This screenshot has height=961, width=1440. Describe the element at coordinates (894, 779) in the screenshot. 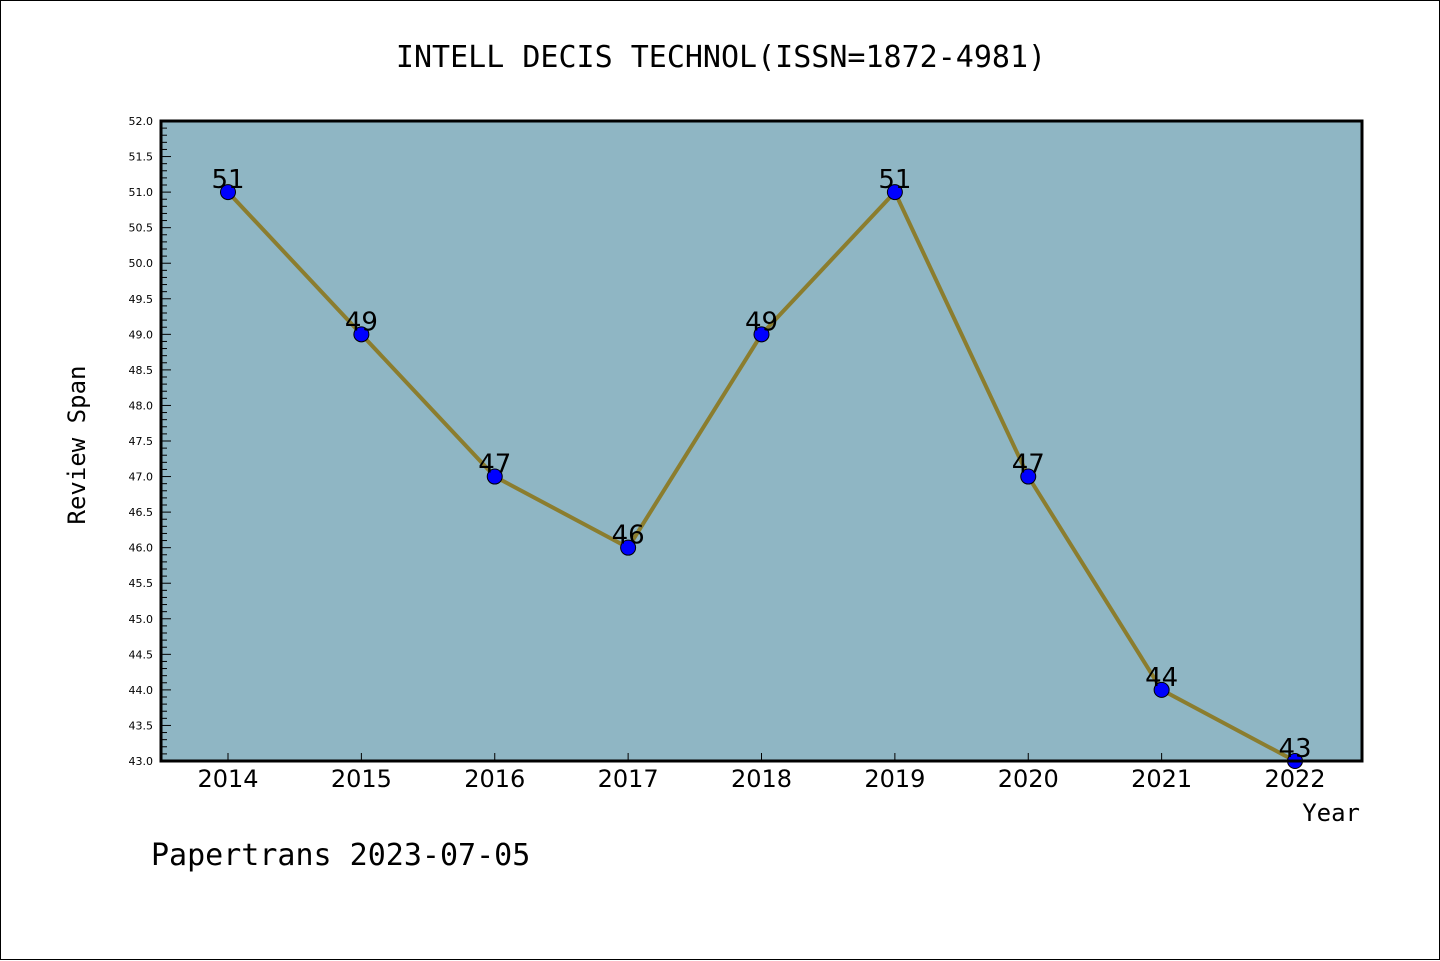

I see `x-tick-label: 2019` at that location.